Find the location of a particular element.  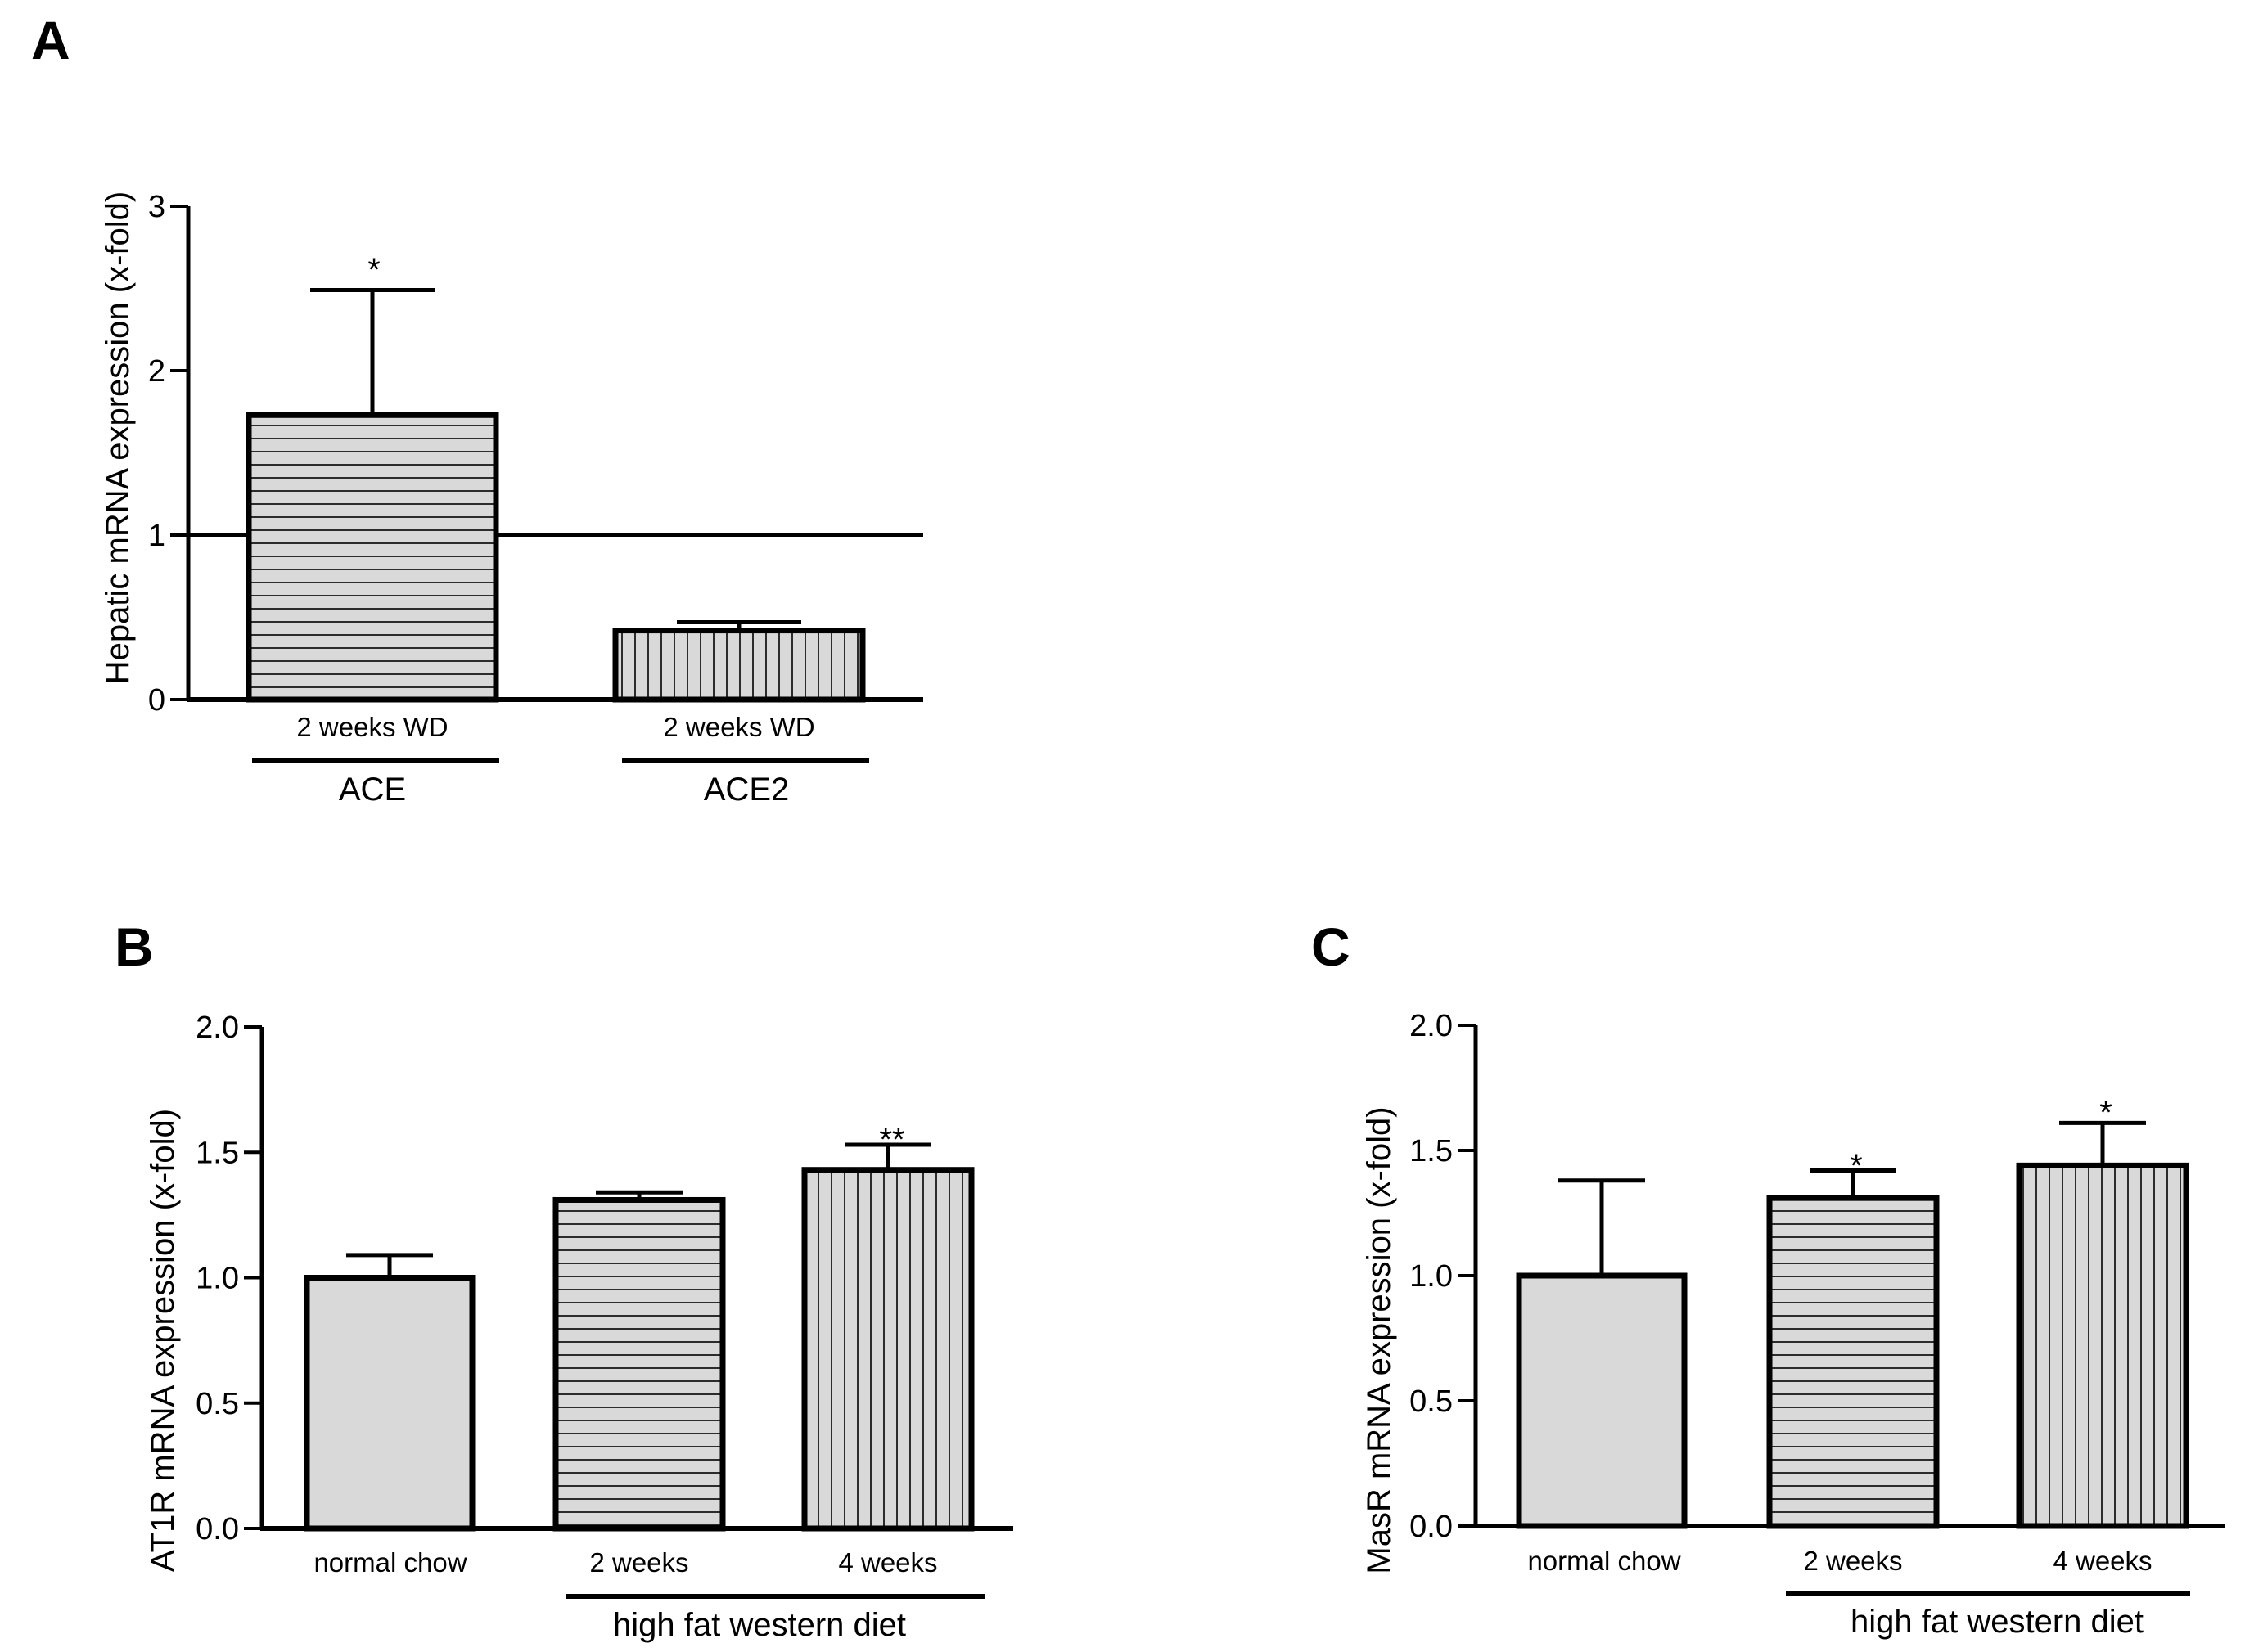

category-label-c-2: 2 weeks is located at coordinates (1853, 1561).